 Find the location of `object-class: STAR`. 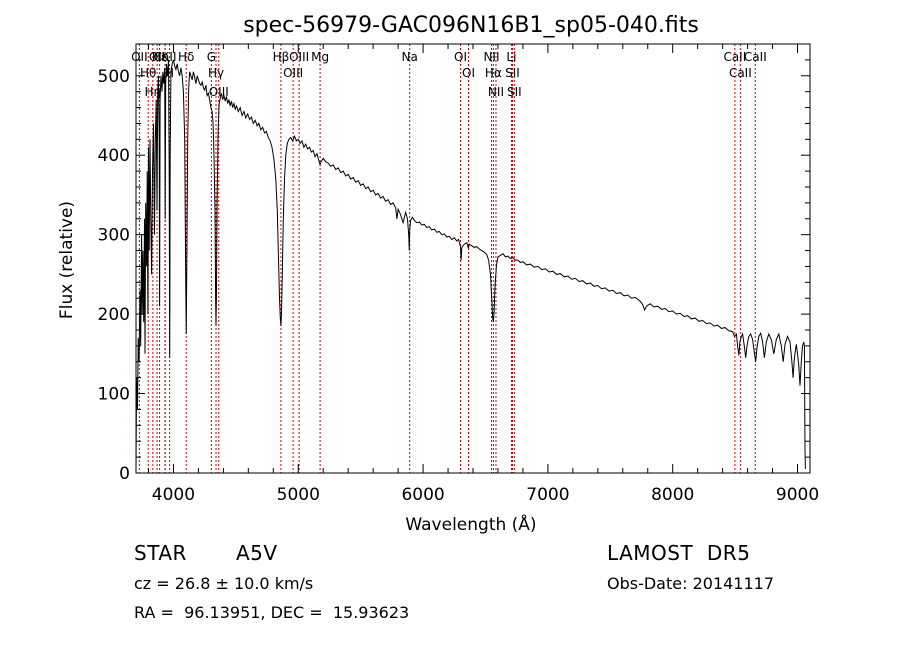

object-class: STAR is located at coordinates (160, 553).